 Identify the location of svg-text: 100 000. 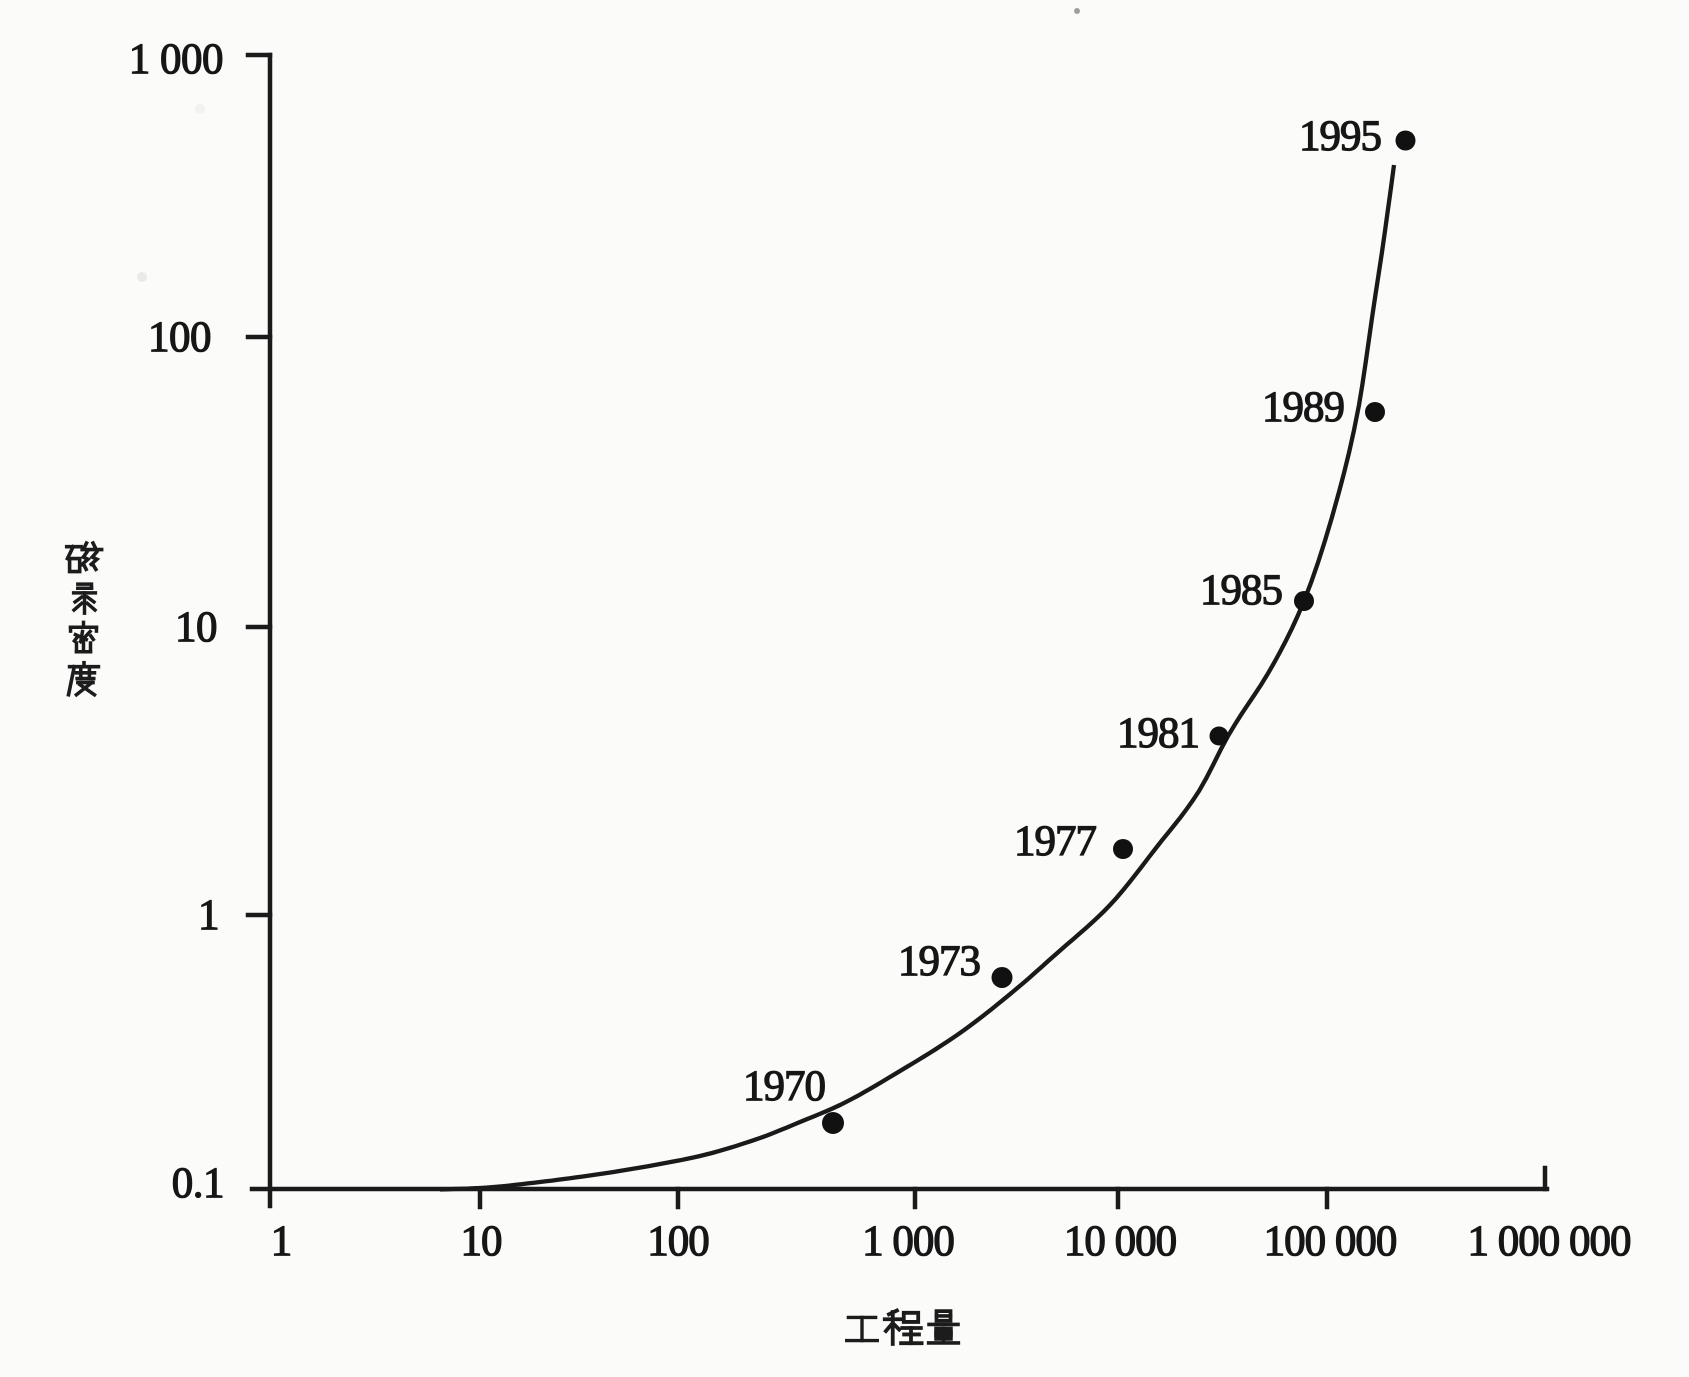
(1330, 1241).